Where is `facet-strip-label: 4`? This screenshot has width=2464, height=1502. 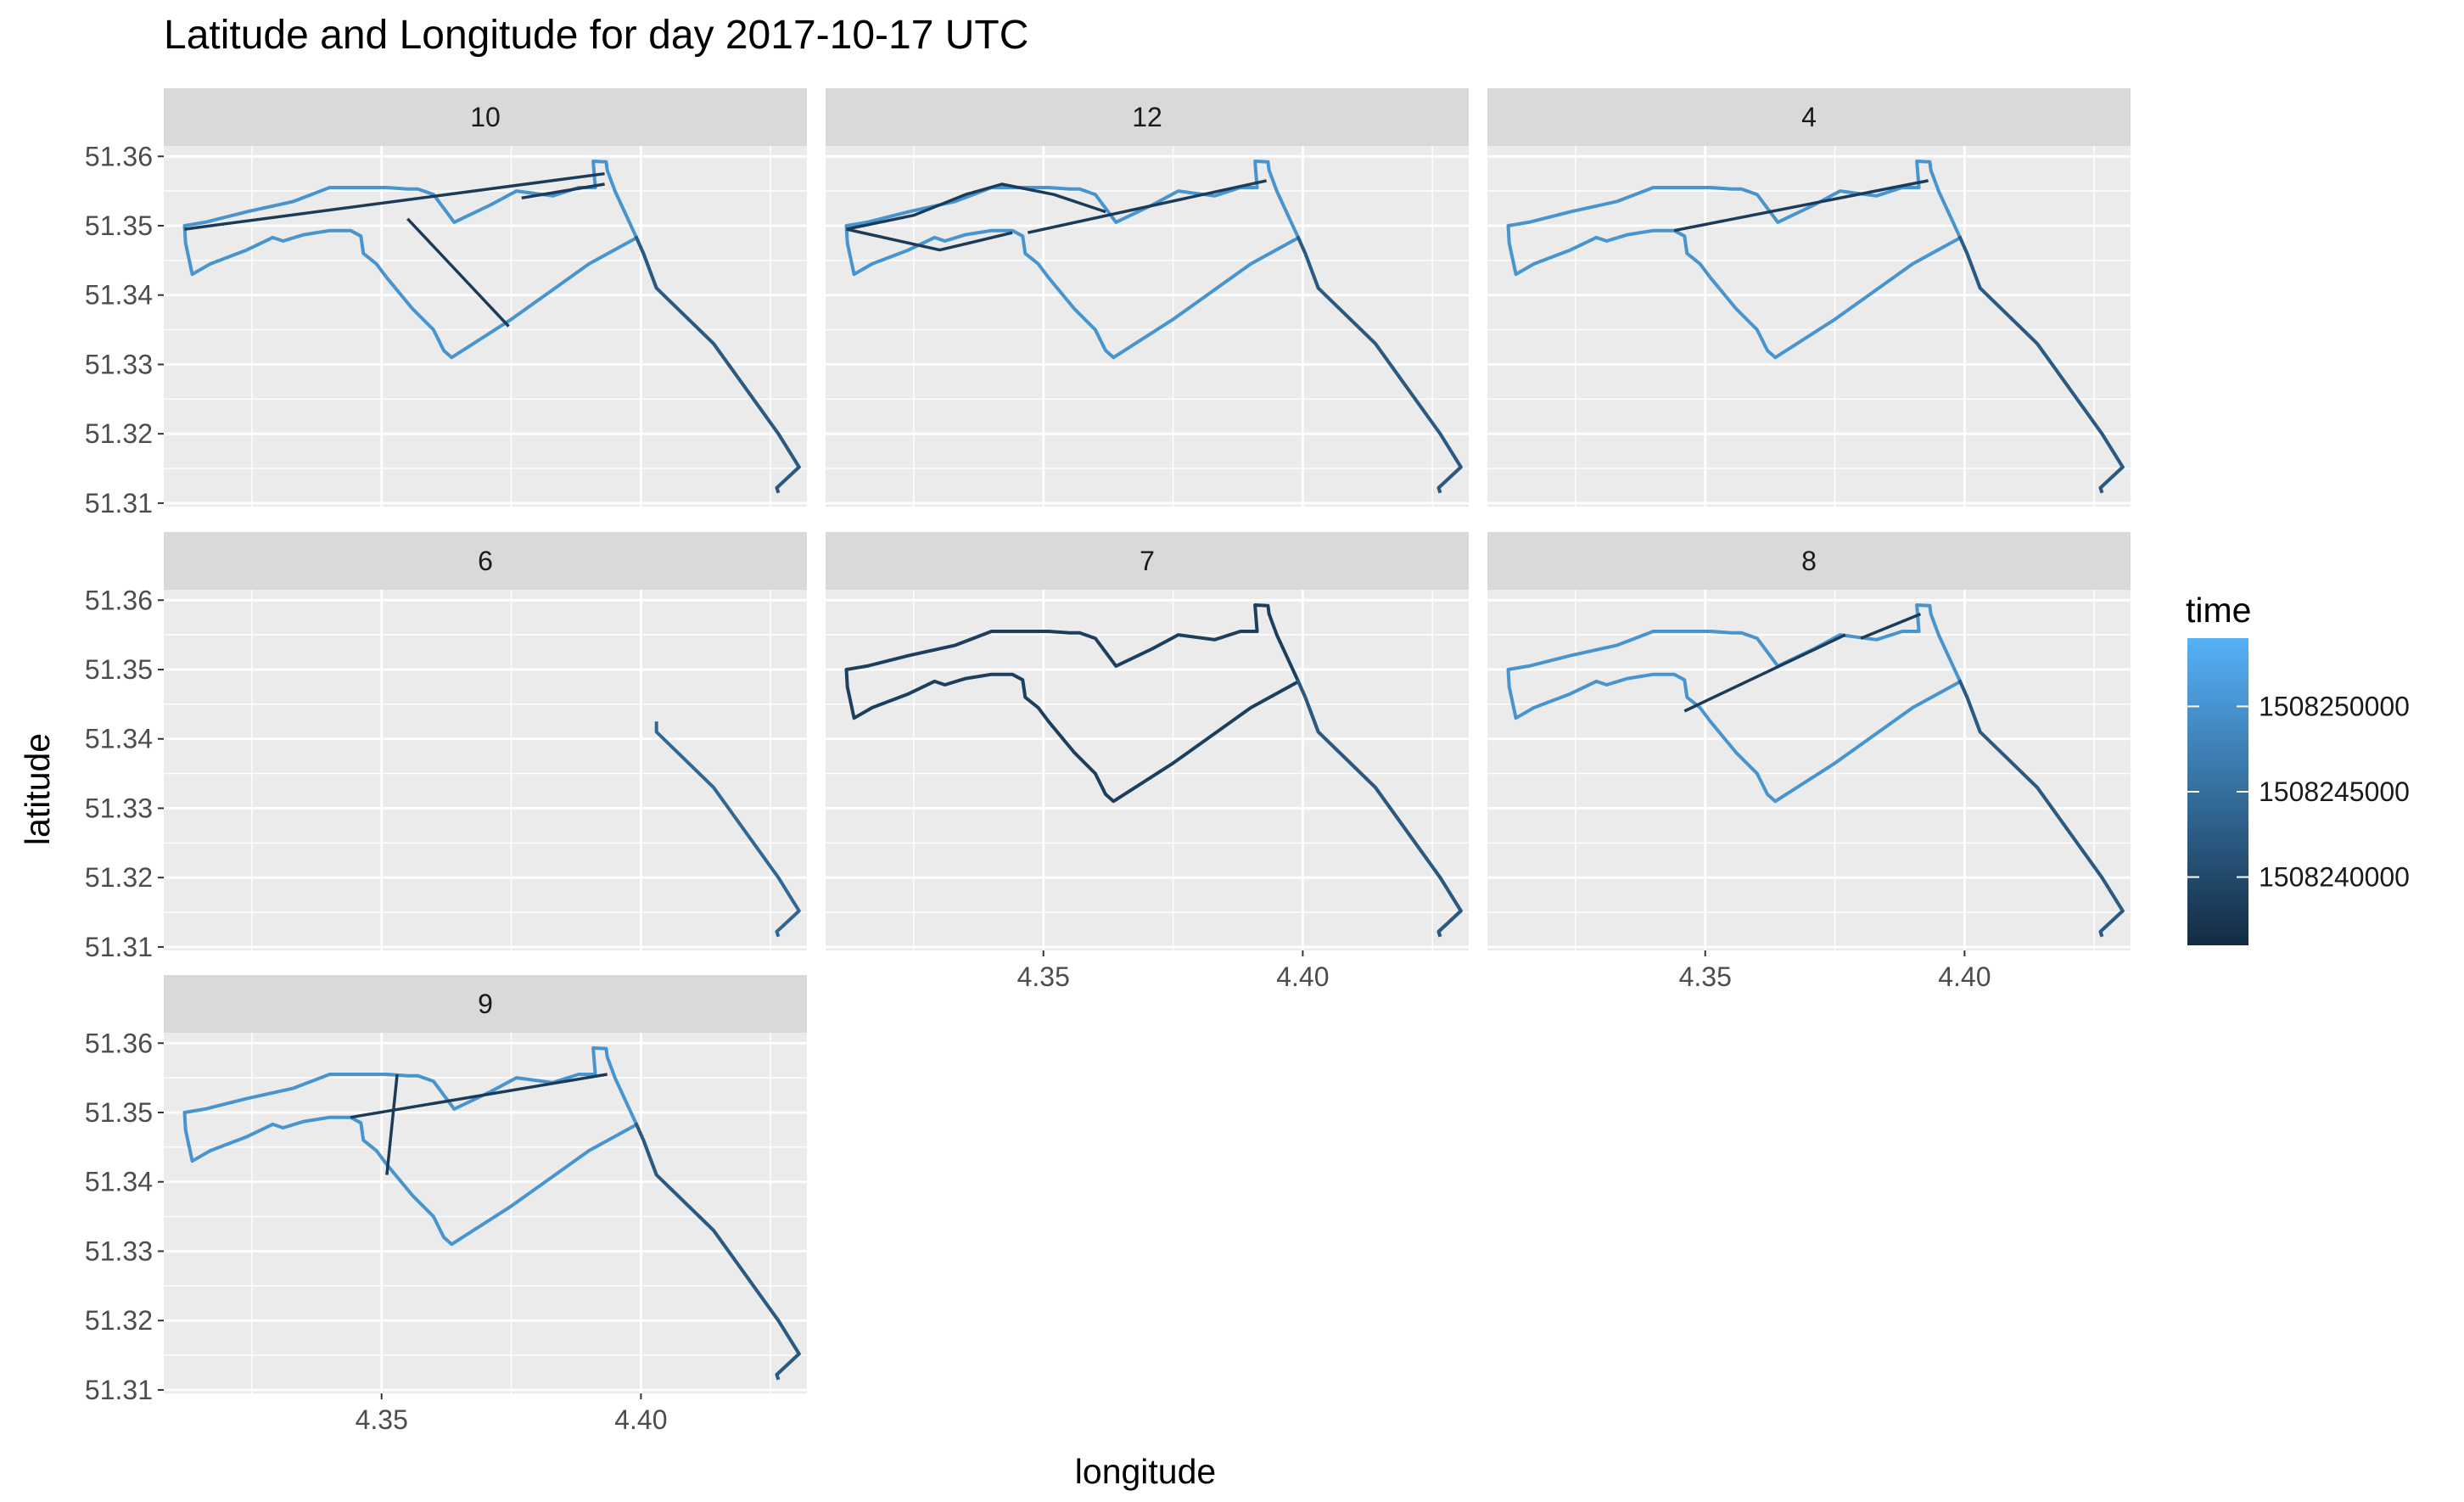 facet-strip-label: 4 is located at coordinates (1809, 117).